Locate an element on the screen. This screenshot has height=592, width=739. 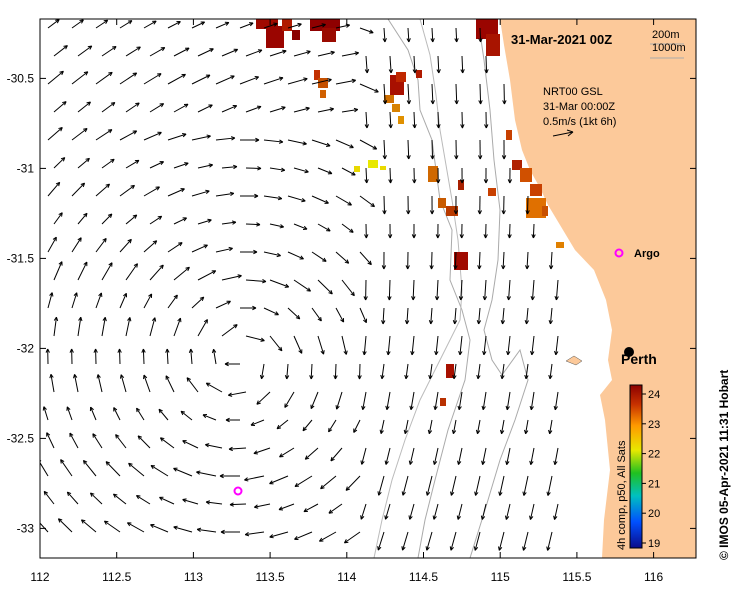
perth-marker: Perth is located at coordinates (639, 357).